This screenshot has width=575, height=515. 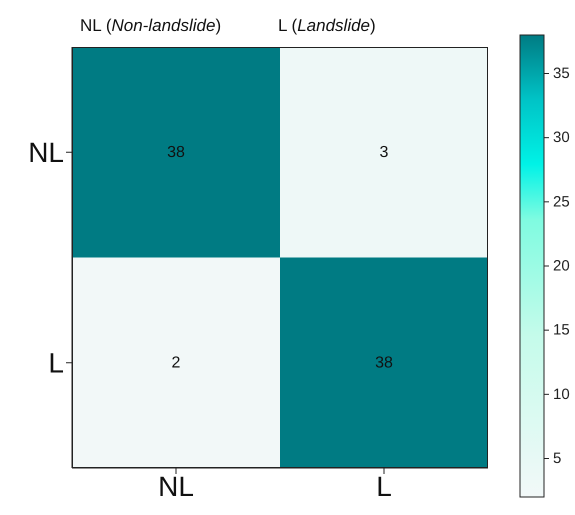 I want to click on text: L (Landslide), so click(x=327, y=25).